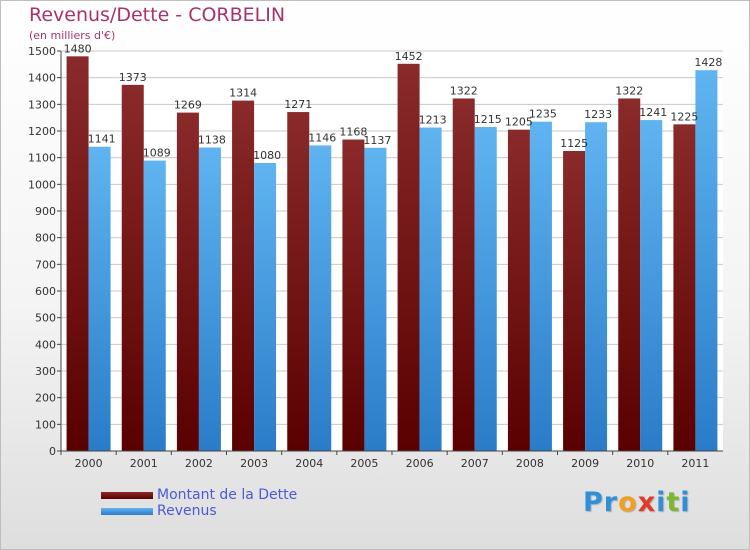 The width and height of the screenshot is (750, 550). I want to click on data-label: 1137, so click(377, 140).